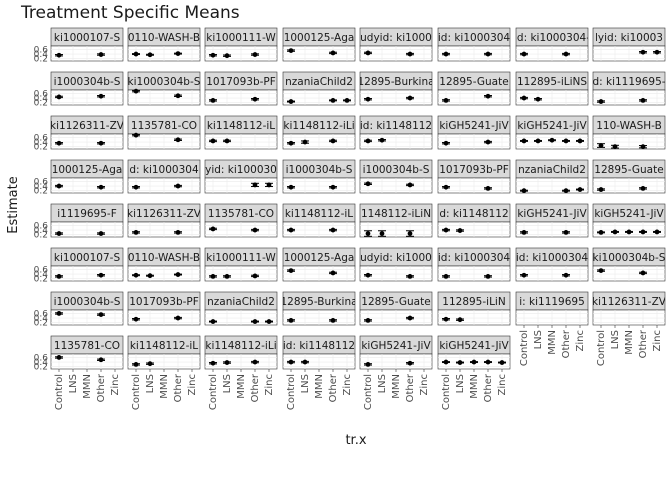 This screenshot has width=672, height=484. What do you see at coordinates (13, 204) in the screenshot?
I see `y-axis-title: Estimate` at bounding box center [13, 204].